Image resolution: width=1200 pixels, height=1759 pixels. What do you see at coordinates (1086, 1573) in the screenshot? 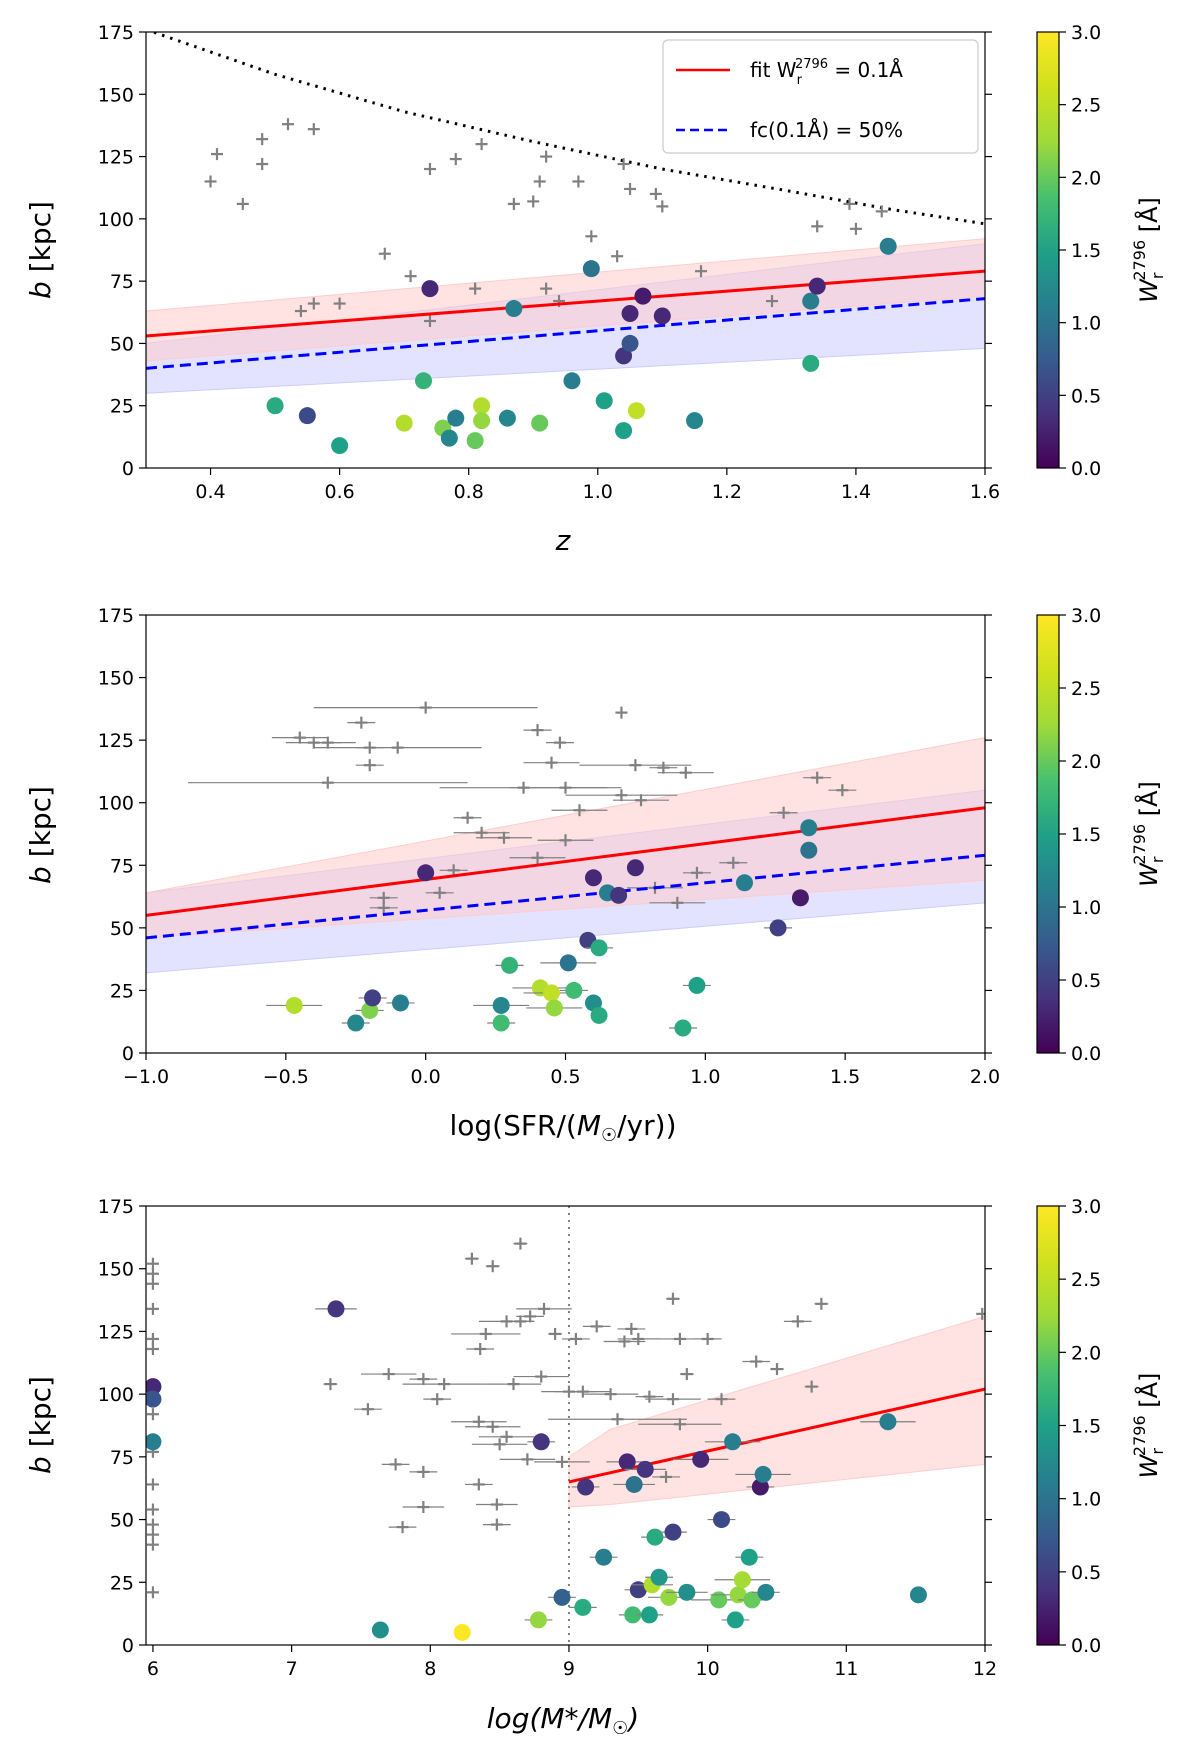
I see `colorbar-tick-label: 0.5` at bounding box center [1086, 1573].